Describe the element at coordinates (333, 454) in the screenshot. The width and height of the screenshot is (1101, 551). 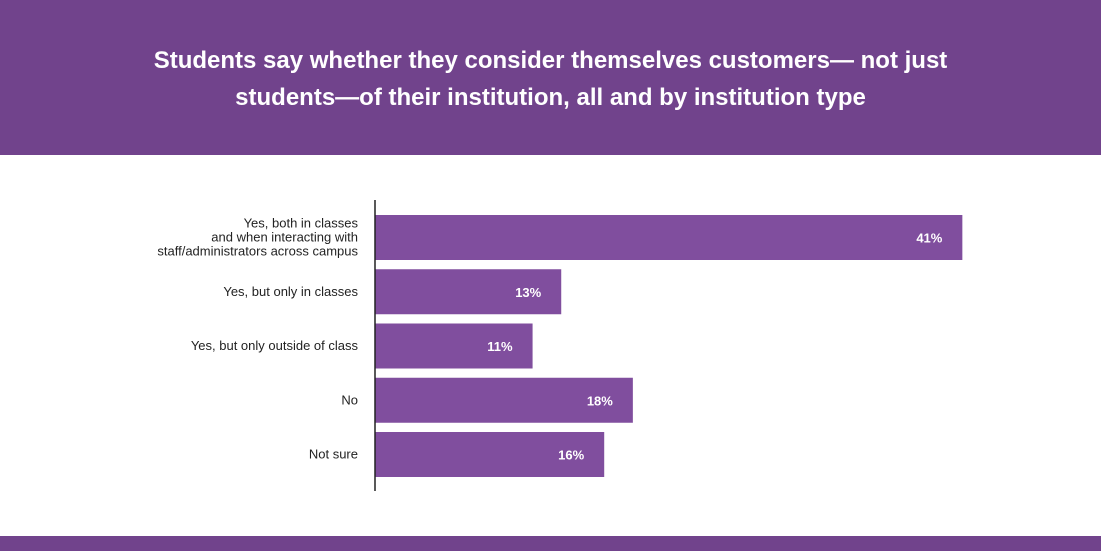
I see `category-label-5: Not sure` at that location.